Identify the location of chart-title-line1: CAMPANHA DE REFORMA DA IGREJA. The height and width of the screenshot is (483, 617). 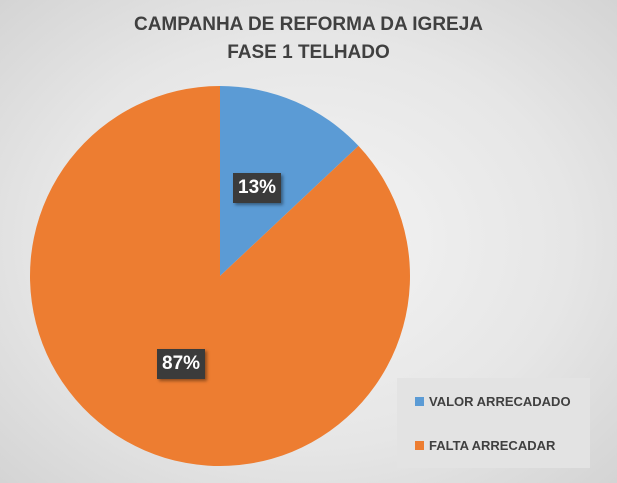
(308, 24).